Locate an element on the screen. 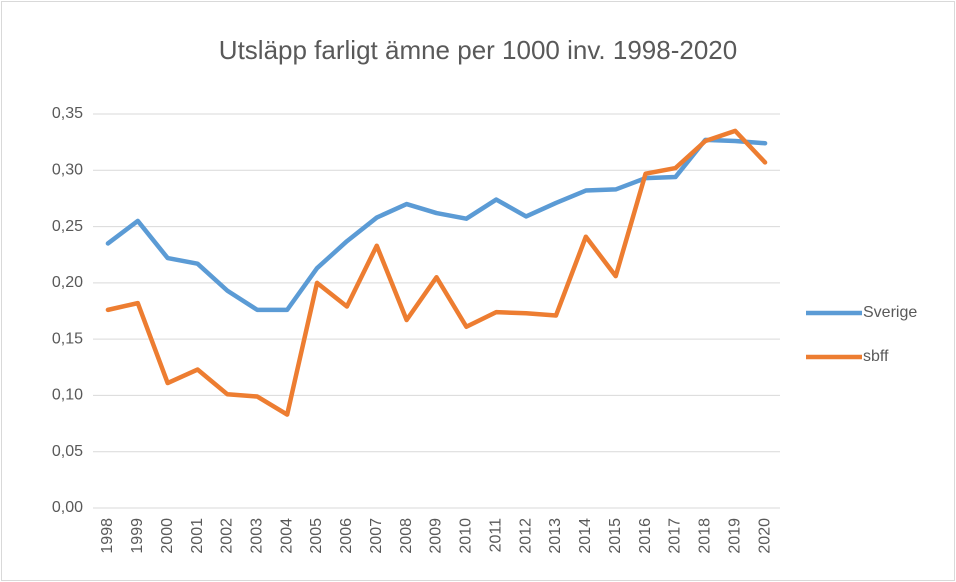 This screenshot has width=956, height=582. y-tick-label: 0,15 is located at coordinates (67, 338).